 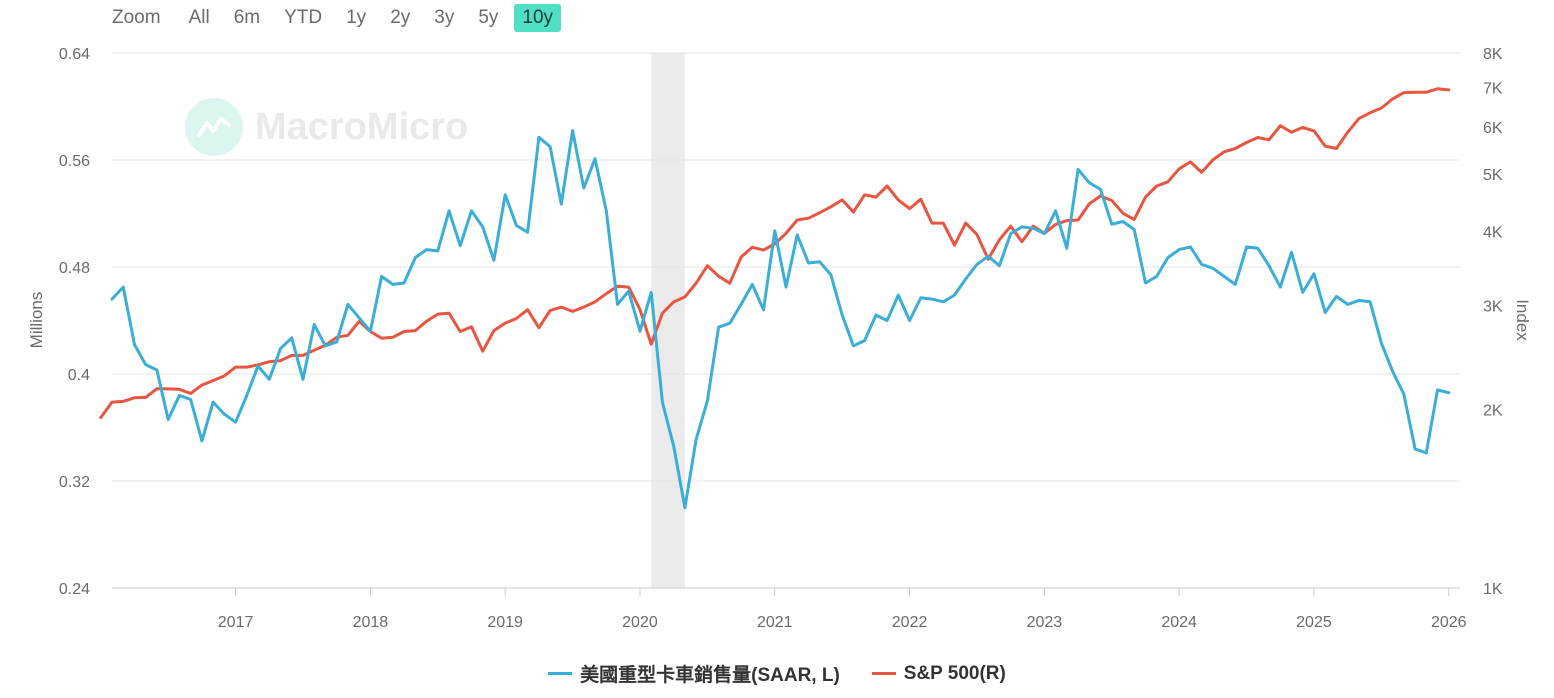 I want to click on right-axis-title: Index, so click(x=1522, y=320).